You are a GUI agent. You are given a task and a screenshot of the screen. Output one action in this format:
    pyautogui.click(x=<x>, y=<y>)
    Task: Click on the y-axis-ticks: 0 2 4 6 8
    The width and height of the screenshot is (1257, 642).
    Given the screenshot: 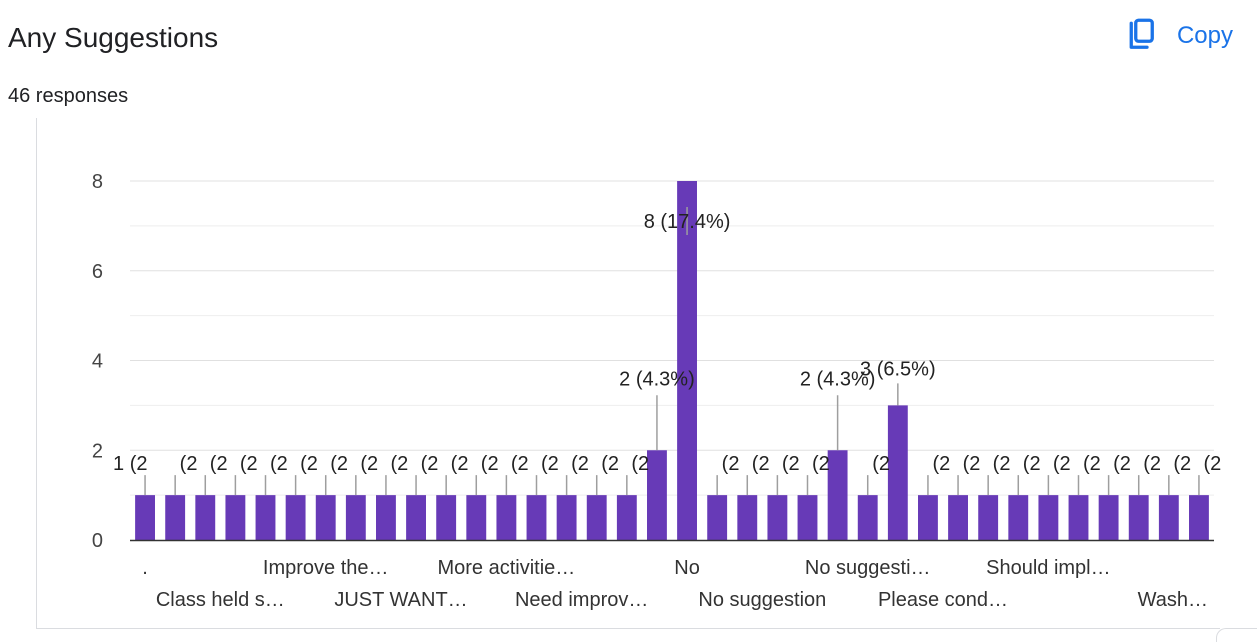 What is the action you would take?
    pyautogui.click(x=97, y=361)
    